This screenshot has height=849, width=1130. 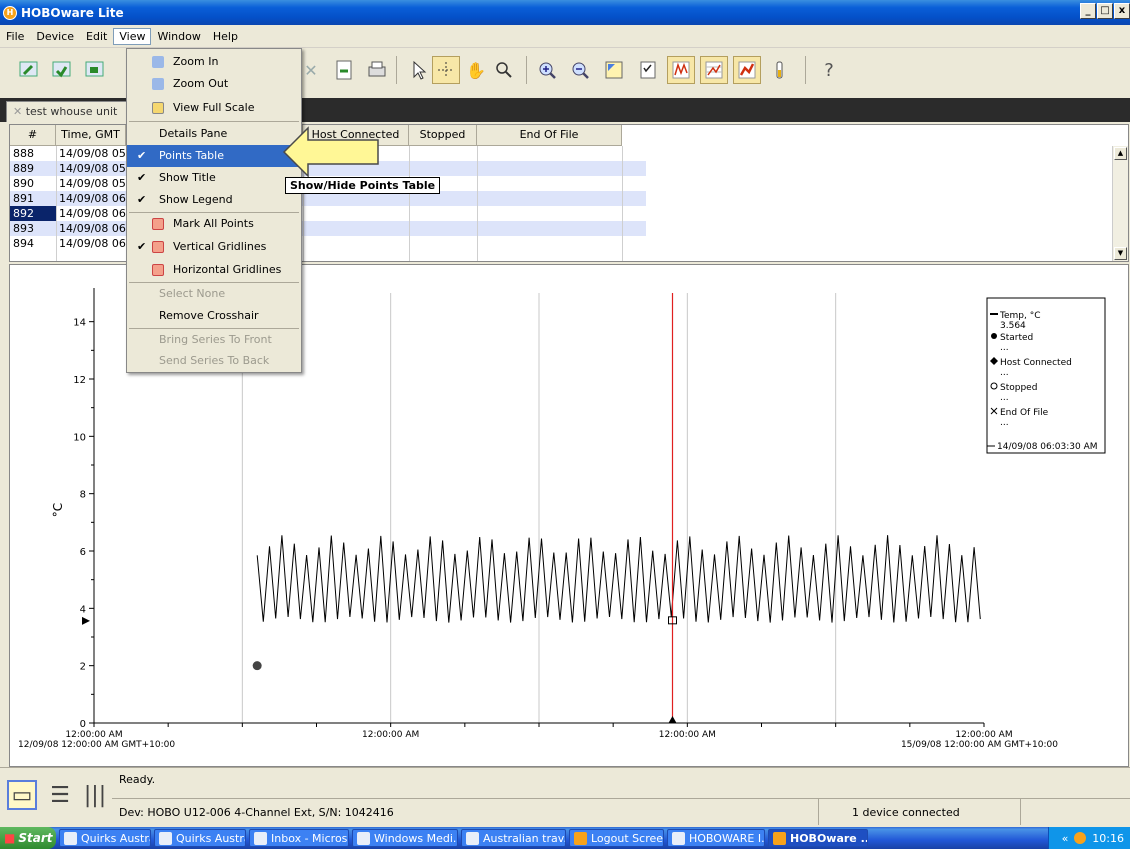 I want to click on menu-item-label: Remove Crosshair, so click(x=209, y=315).